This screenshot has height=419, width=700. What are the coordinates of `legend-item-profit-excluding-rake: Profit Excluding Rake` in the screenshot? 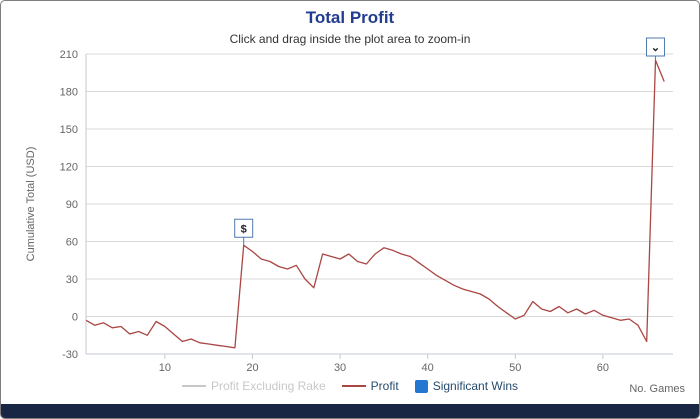 It's located at (253, 386).